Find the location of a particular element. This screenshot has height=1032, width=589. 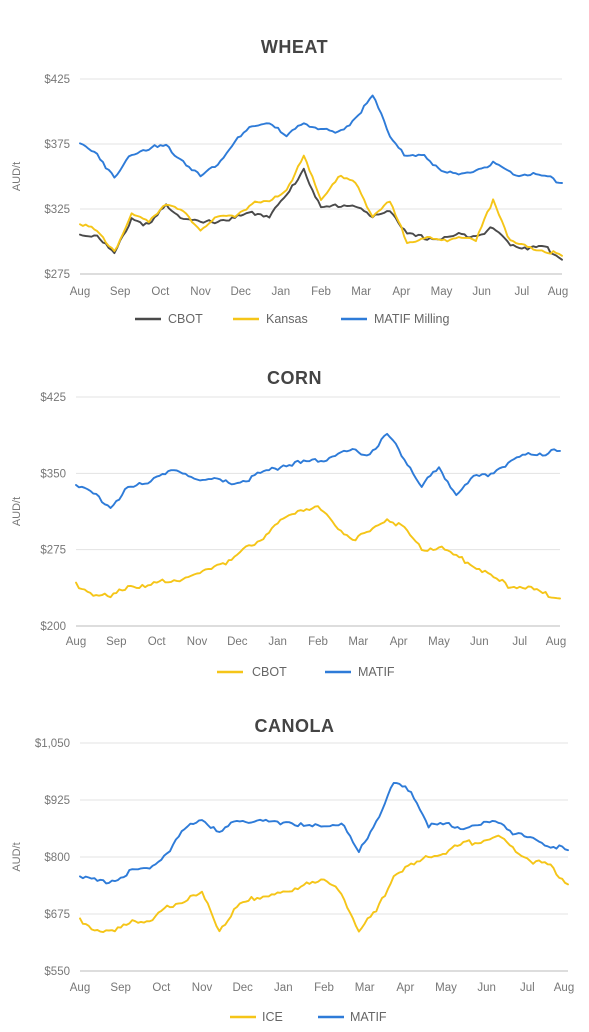

y-tick-label: $800 is located at coordinates (57, 858).